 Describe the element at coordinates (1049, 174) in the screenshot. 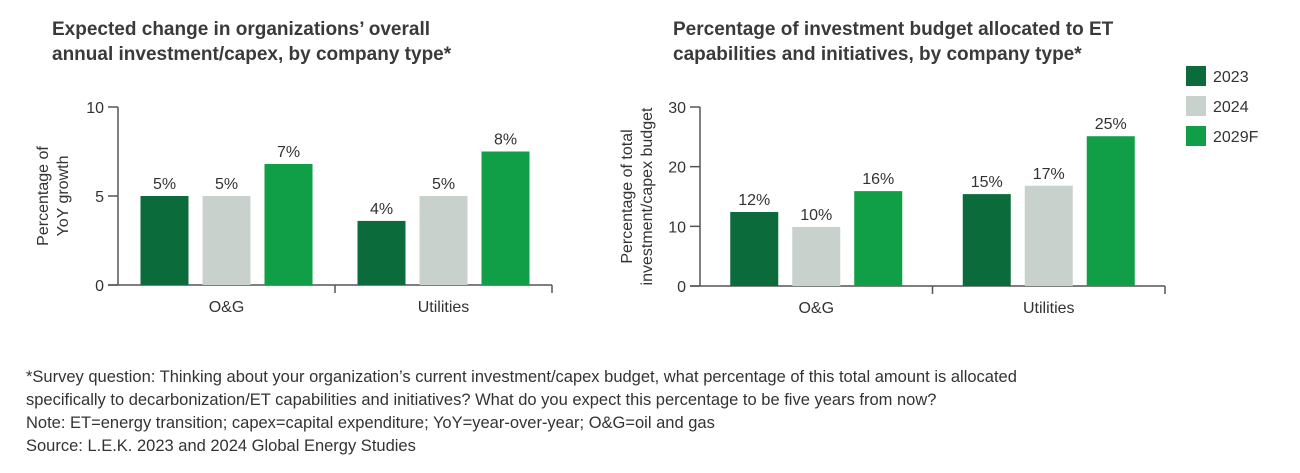

I see `value-label: 17%` at that location.